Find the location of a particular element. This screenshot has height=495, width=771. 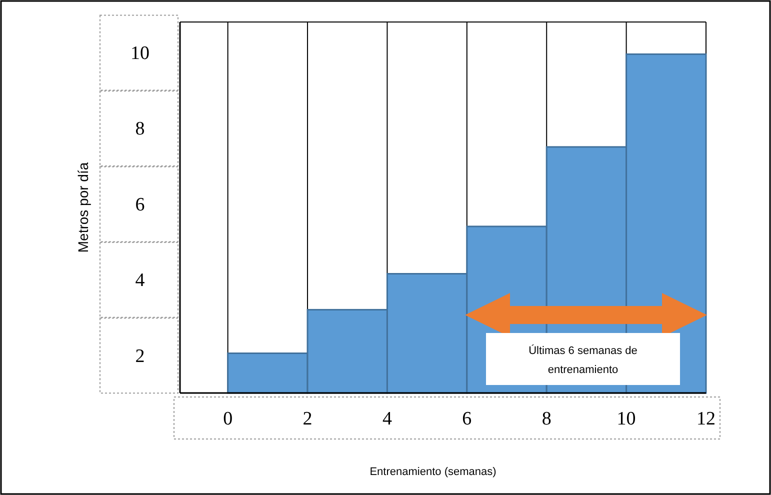

y-tick-label: 6 is located at coordinates (140, 205).